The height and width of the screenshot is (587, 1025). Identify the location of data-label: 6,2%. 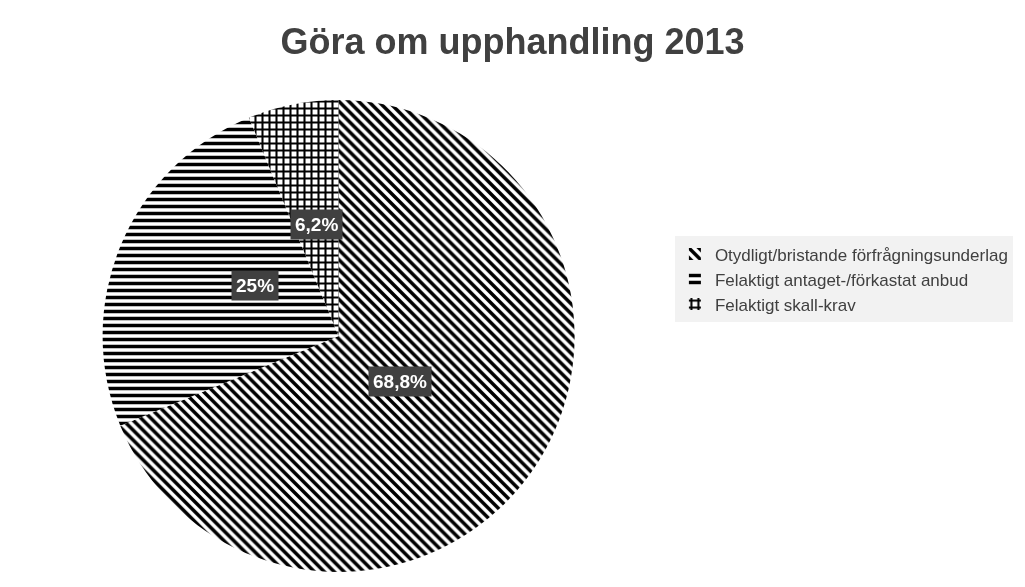
(317, 224).